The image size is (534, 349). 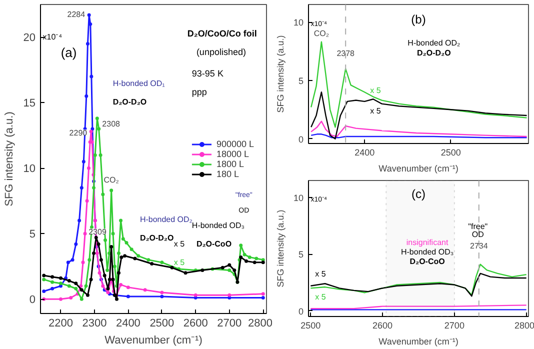 I want to click on annotation: (b), so click(x=418, y=19).